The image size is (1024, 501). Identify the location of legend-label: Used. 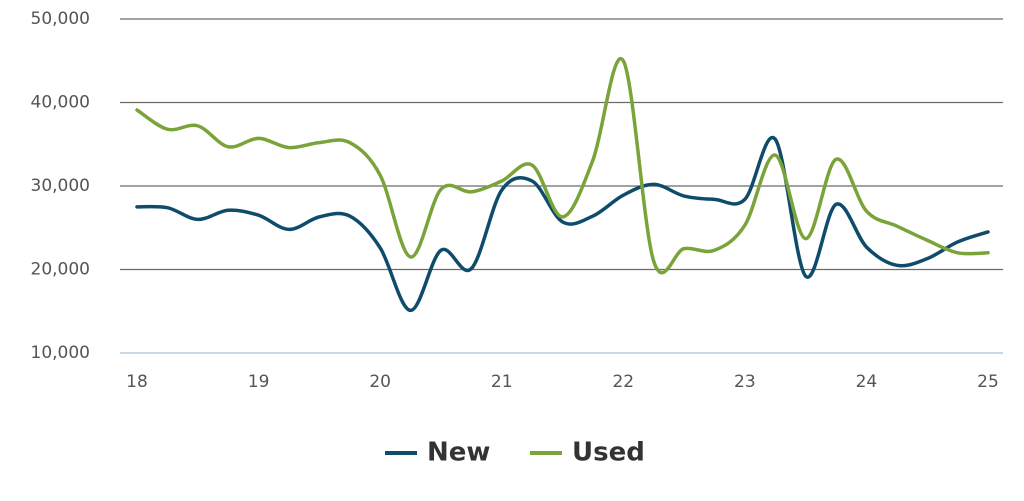
(608, 453).